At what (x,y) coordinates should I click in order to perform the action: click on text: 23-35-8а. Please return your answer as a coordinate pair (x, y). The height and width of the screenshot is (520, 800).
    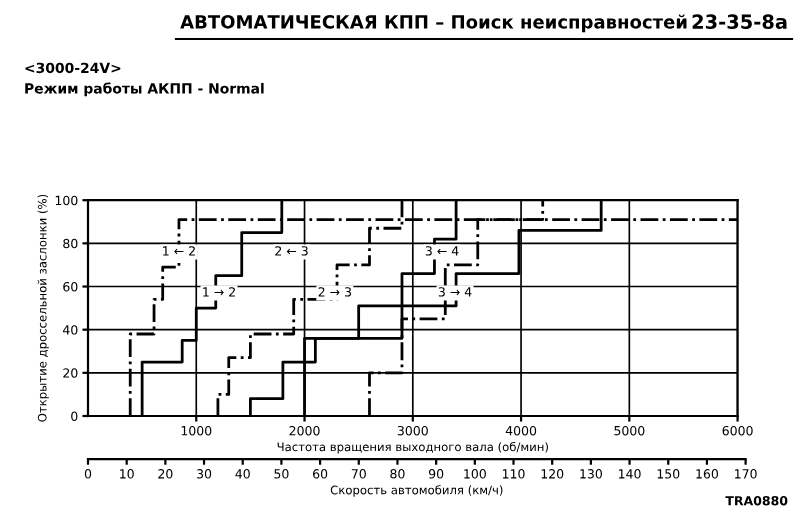
    Looking at the image, I should click on (739, 22).